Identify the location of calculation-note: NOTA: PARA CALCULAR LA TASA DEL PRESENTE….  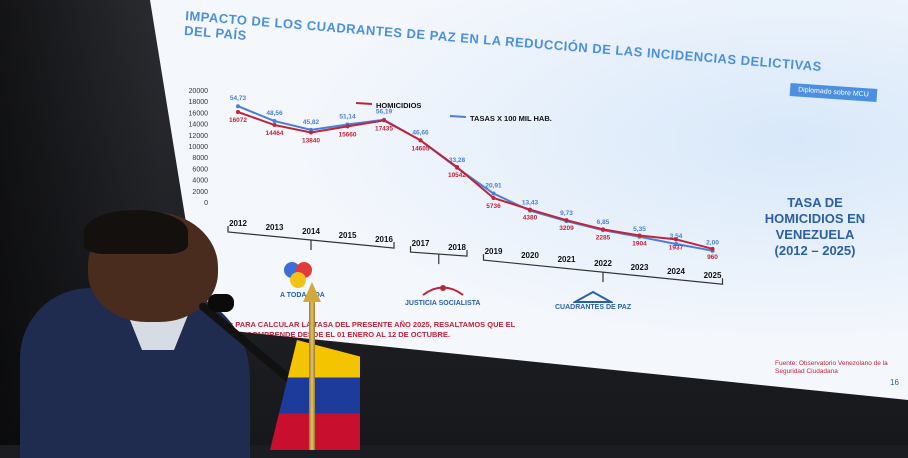
(363, 329).